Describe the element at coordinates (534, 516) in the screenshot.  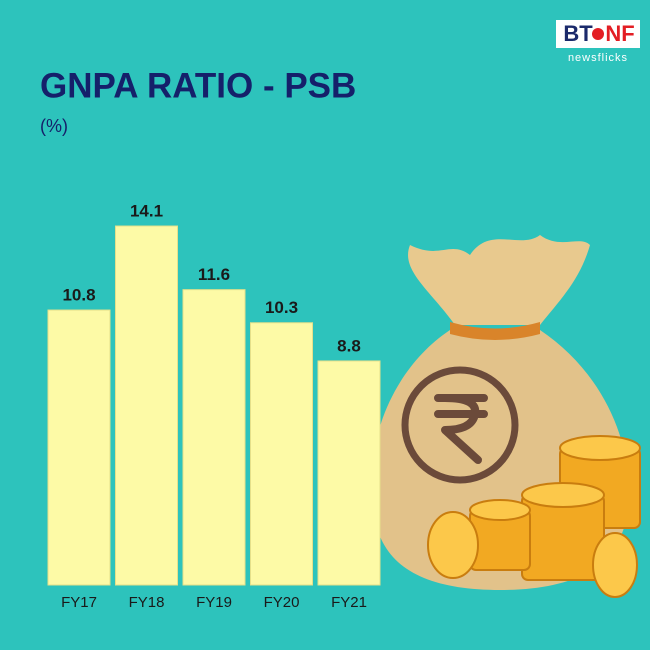
I see `coins` at that location.